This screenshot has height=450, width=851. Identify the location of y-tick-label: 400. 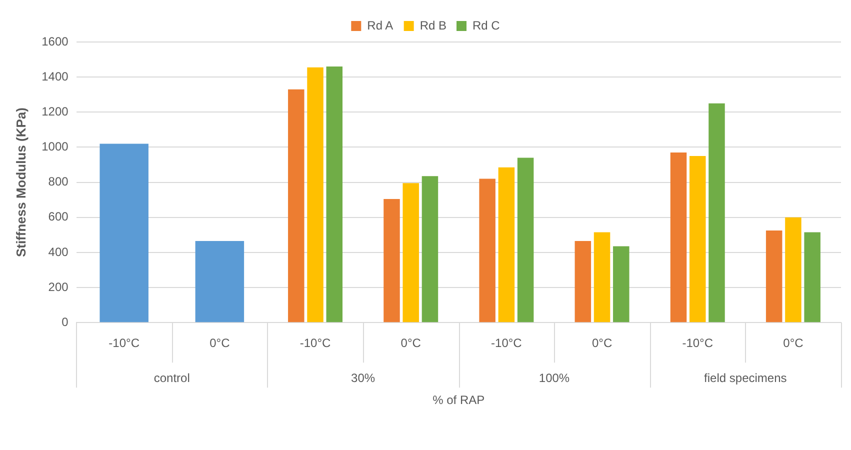
(58, 251).